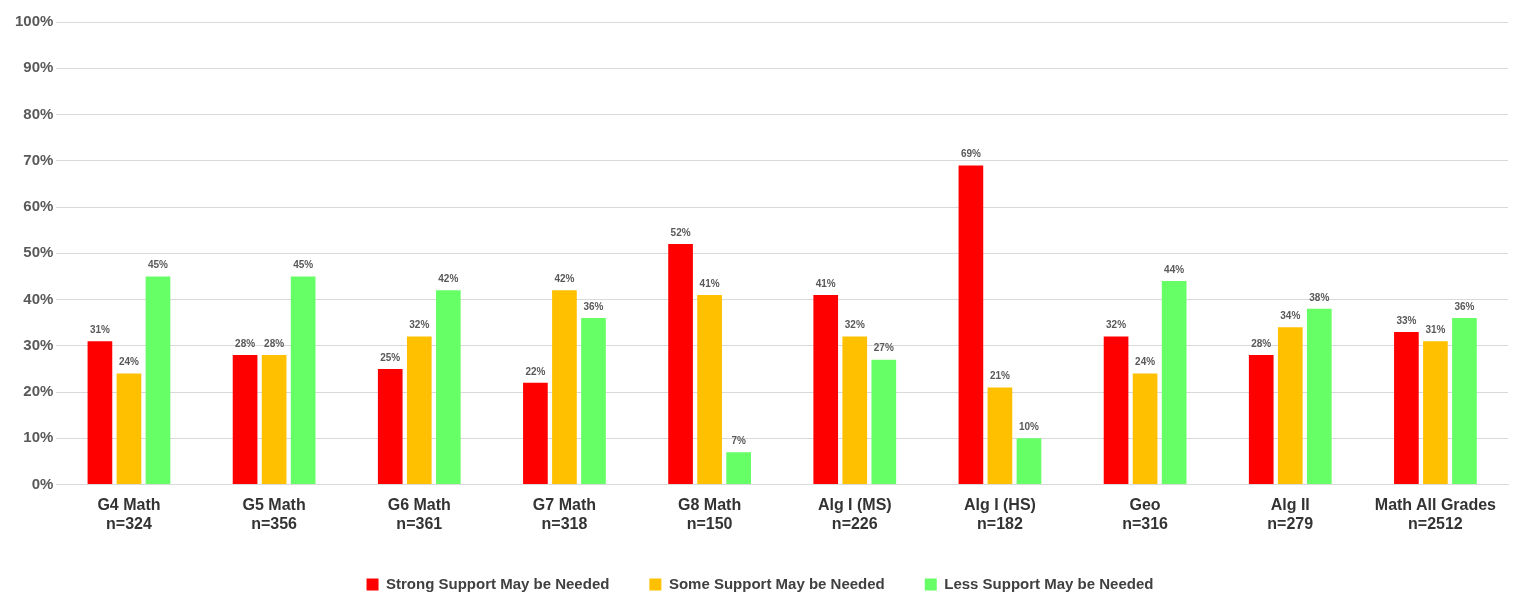 The image size is (1526, 610). Describe the element at coordinates (883, 348) in the screenshot. I see `data-label: 27%` at that location.